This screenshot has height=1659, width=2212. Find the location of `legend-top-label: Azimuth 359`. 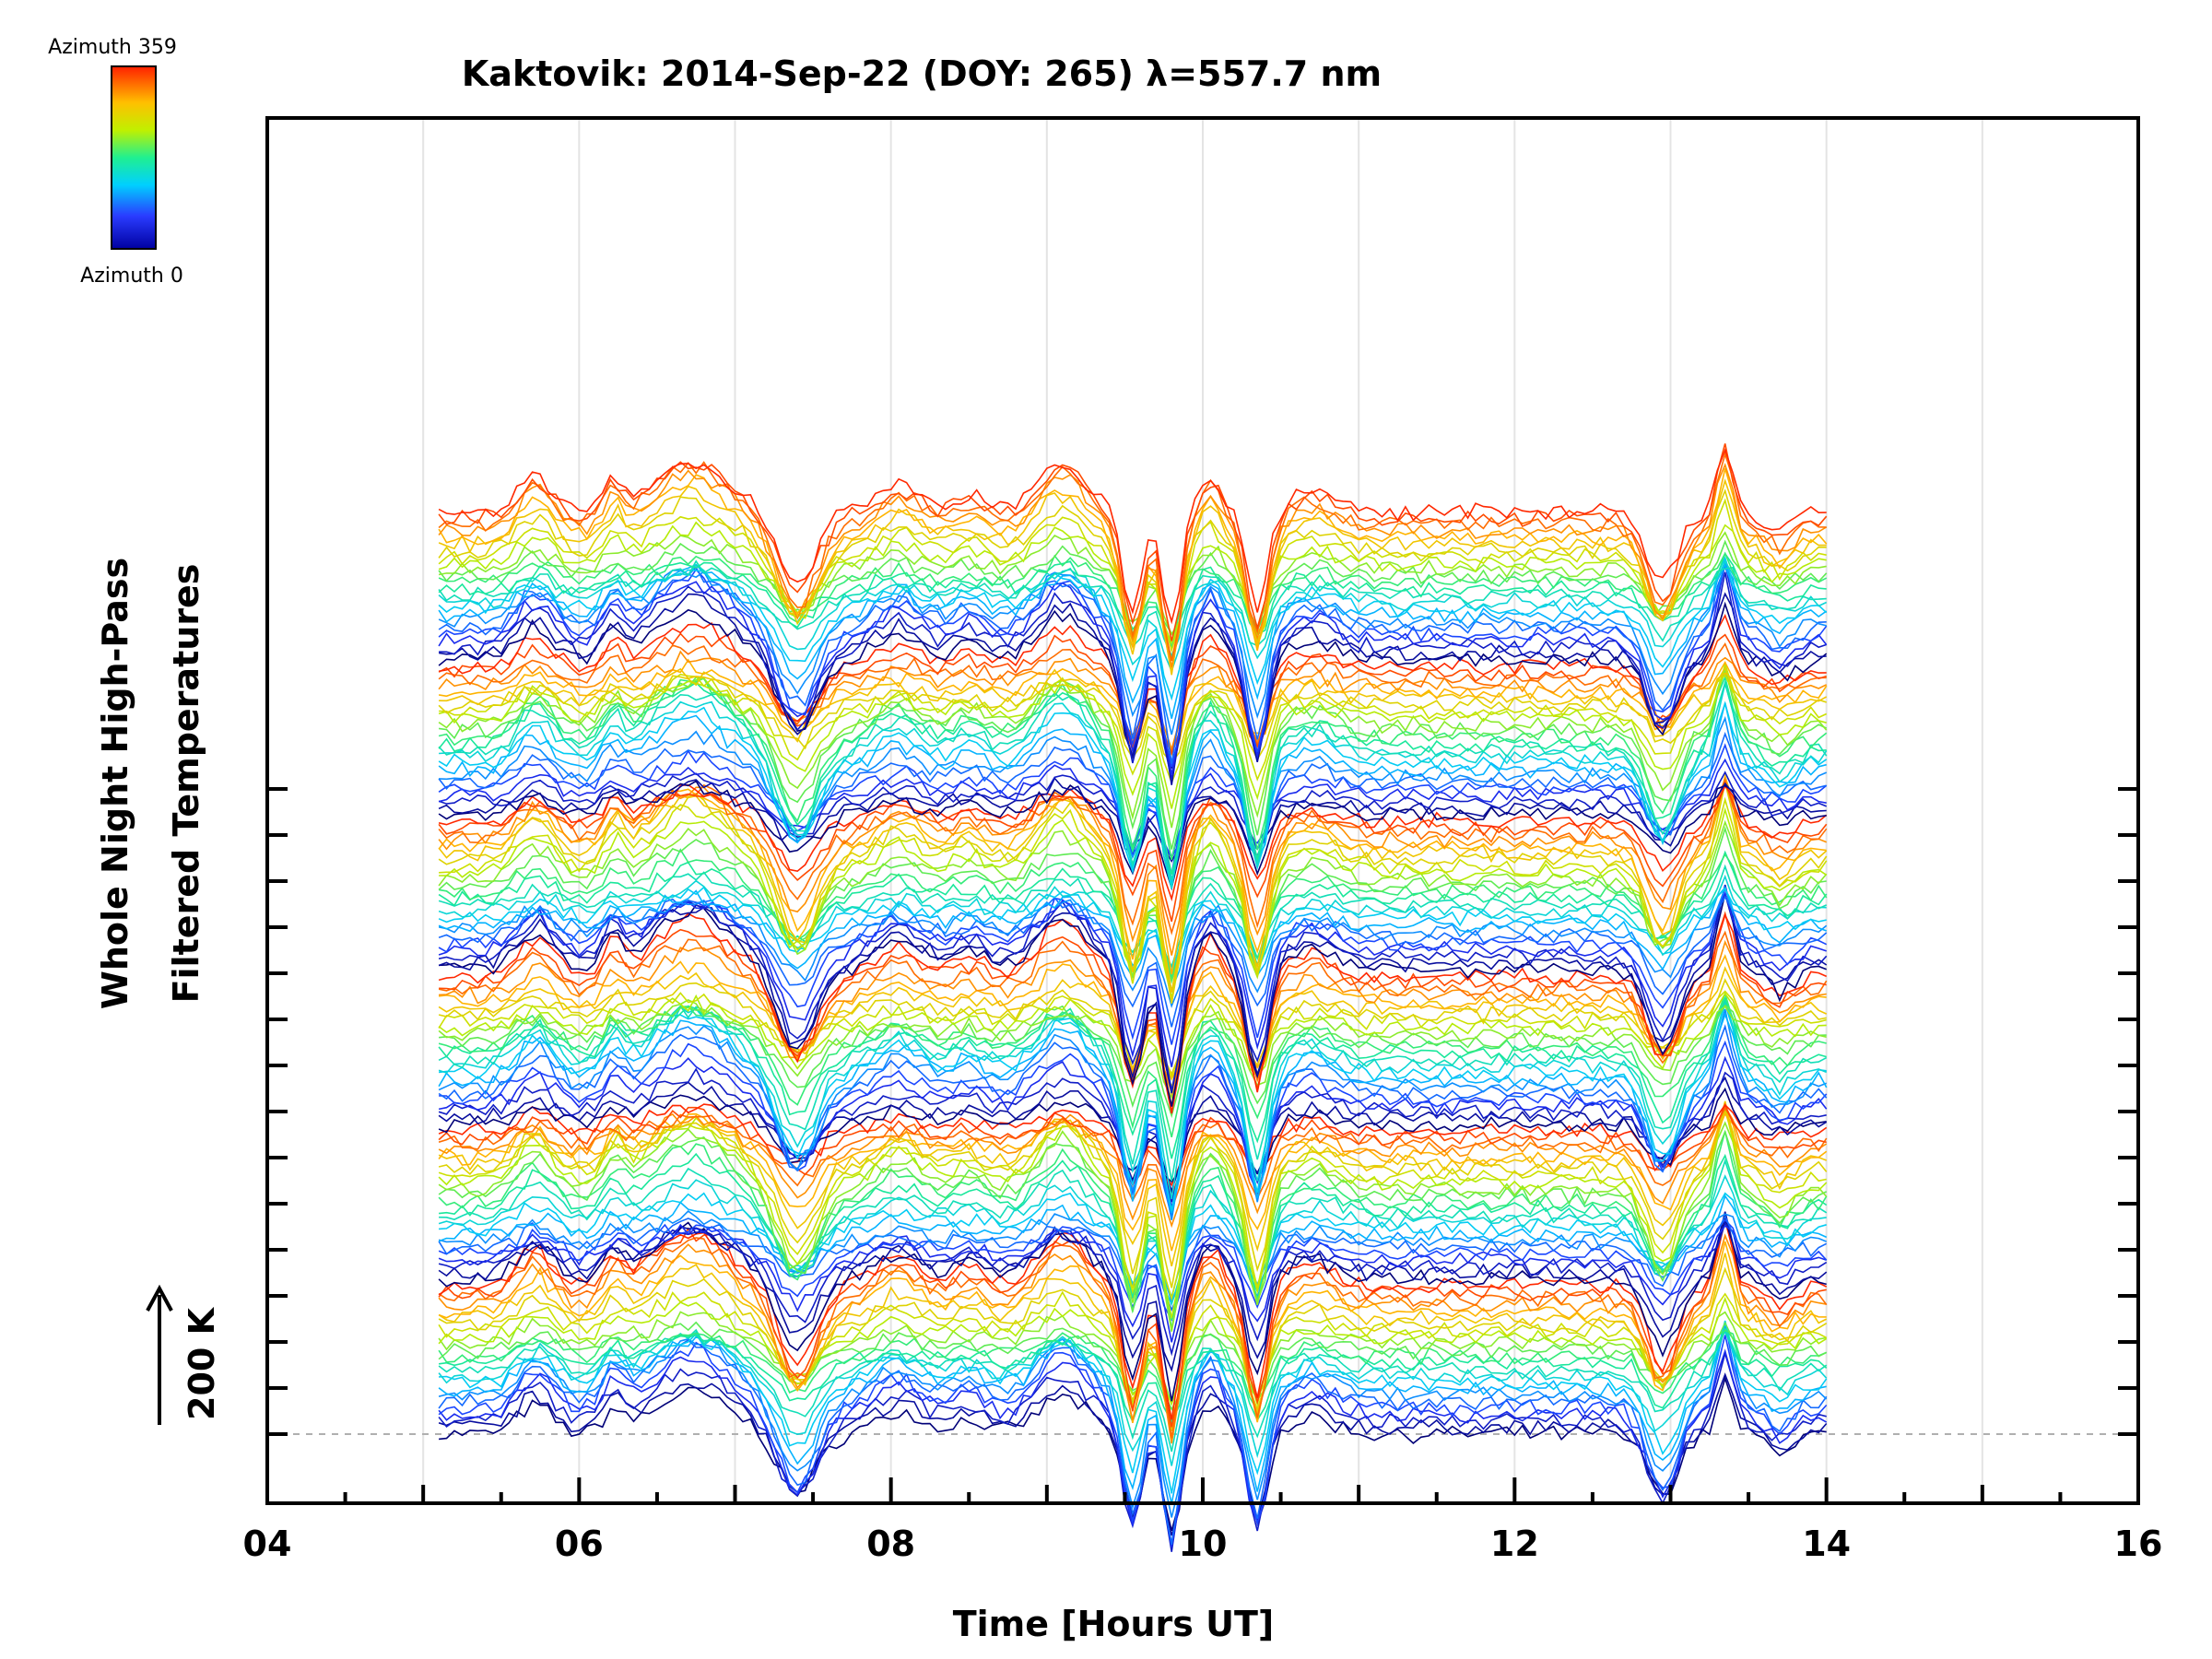

legend-top-label: Azimuth 359 is located at coordinates (112, 47).